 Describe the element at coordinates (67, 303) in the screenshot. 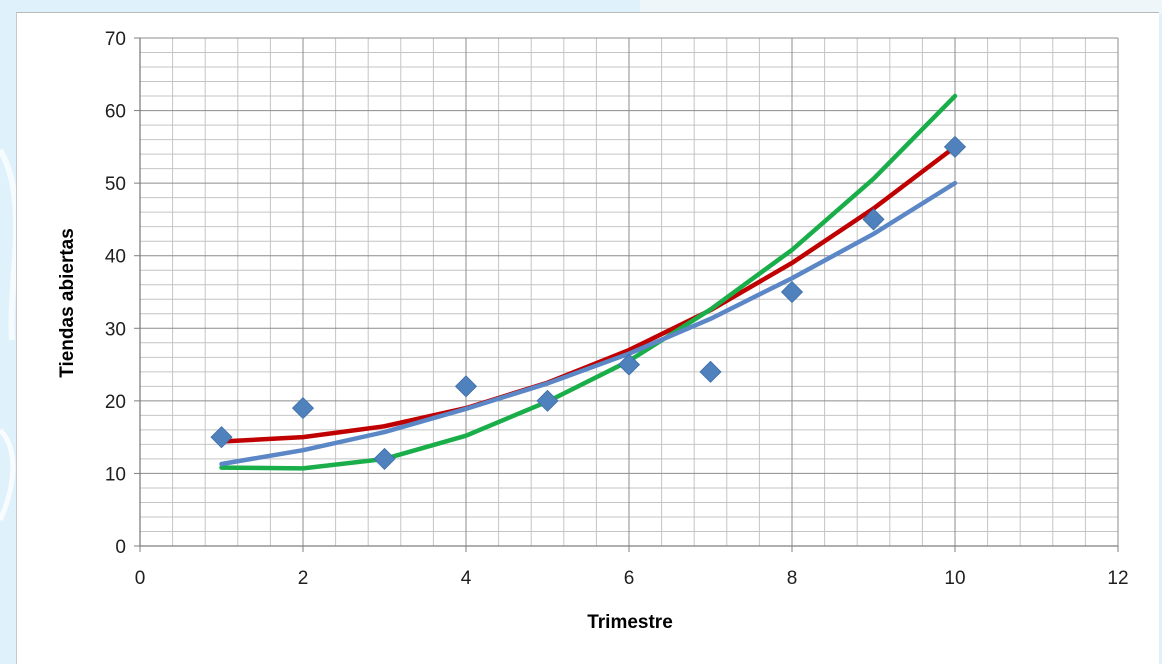

I see `y-axis-title: Tiendas abiertas` at that location.